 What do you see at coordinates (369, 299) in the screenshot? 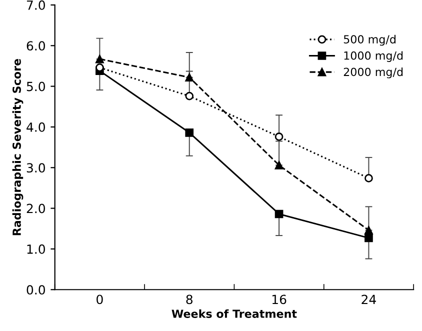
I see `x-tick-label: 24` at bounding box center [369, 299].